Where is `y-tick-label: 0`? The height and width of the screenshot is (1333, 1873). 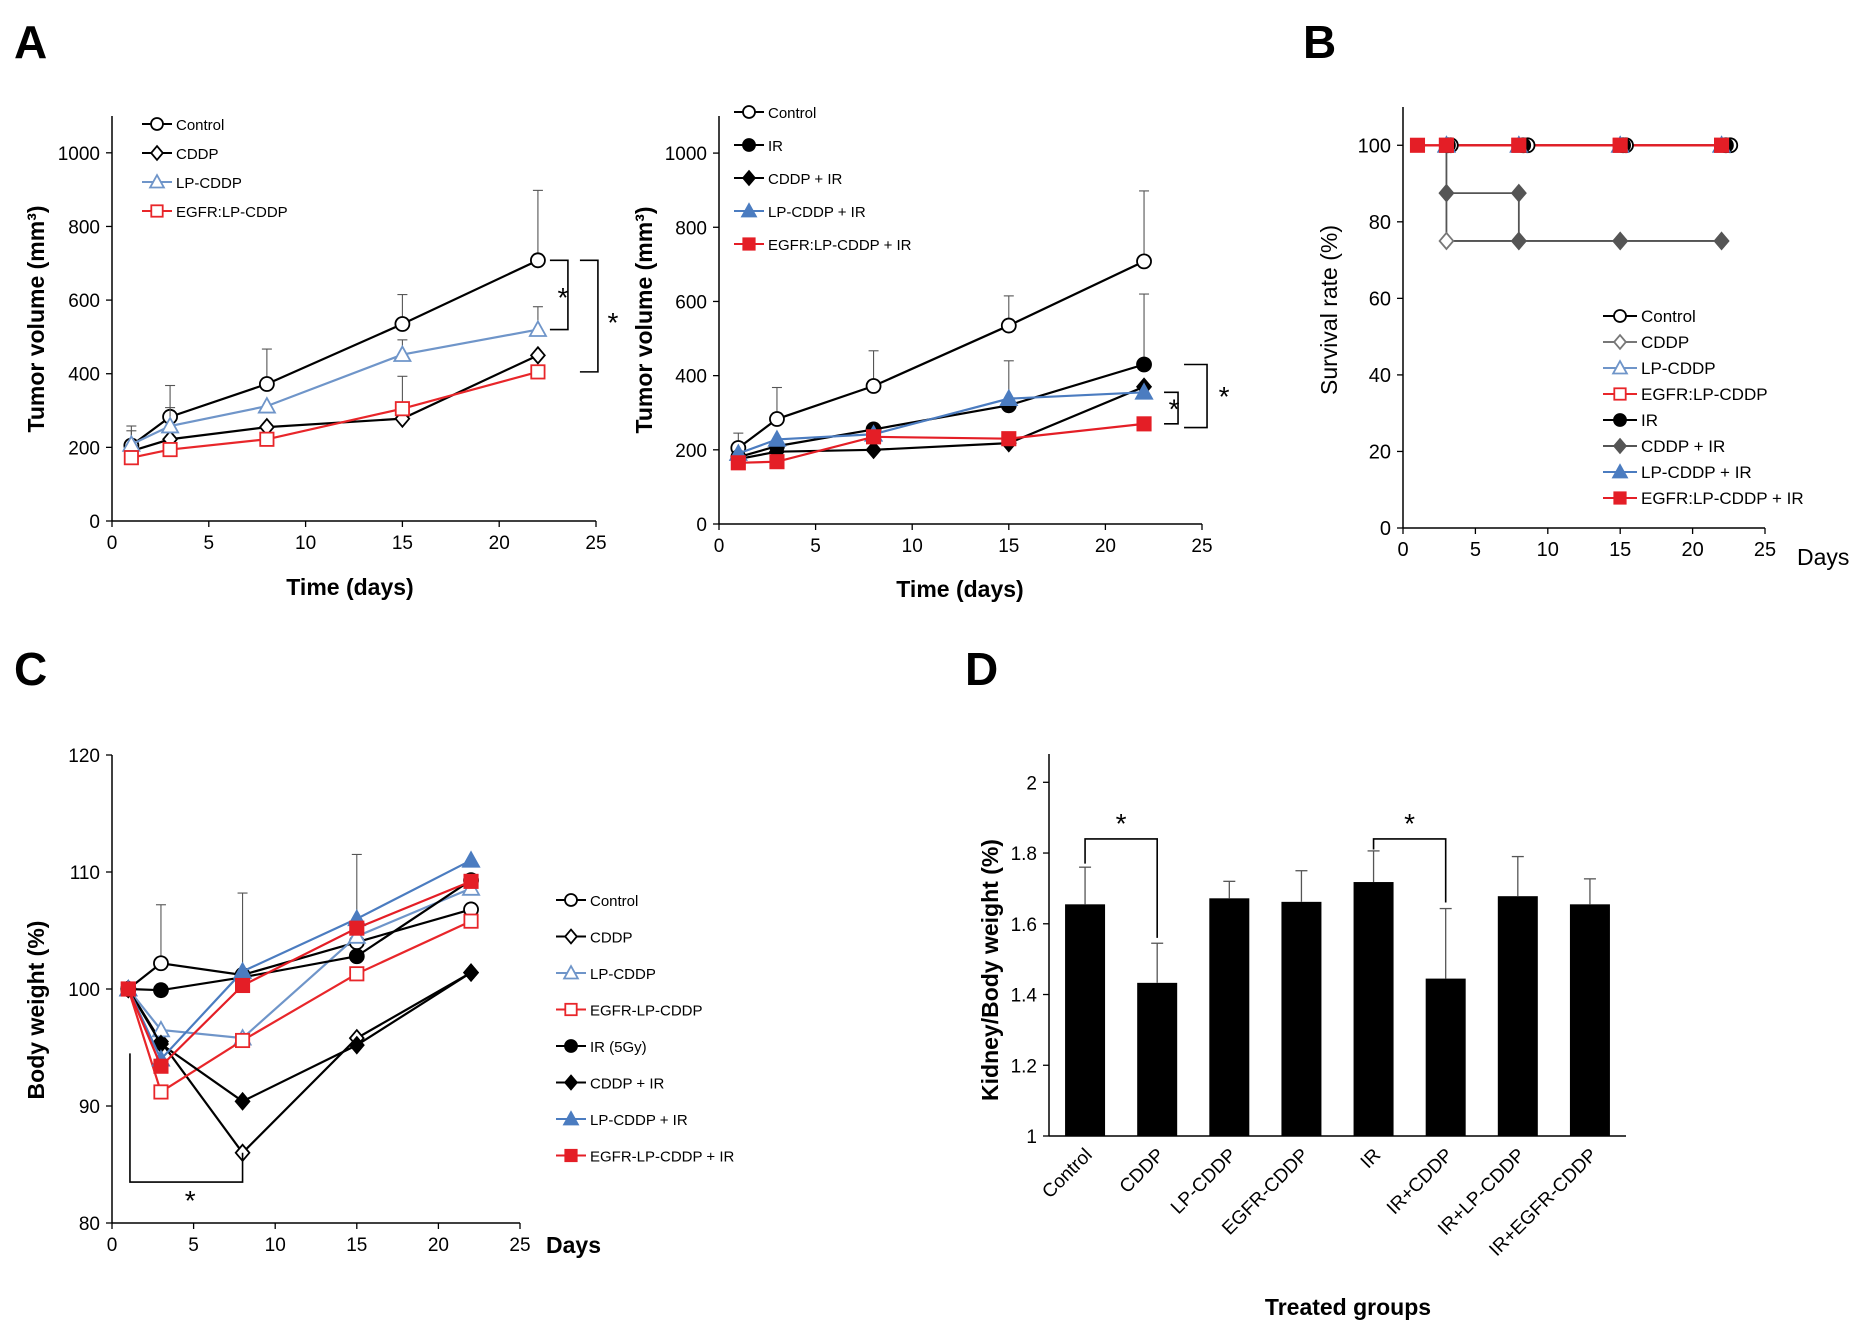
y-tick-label: 0 is located at coordinates (701, 525).